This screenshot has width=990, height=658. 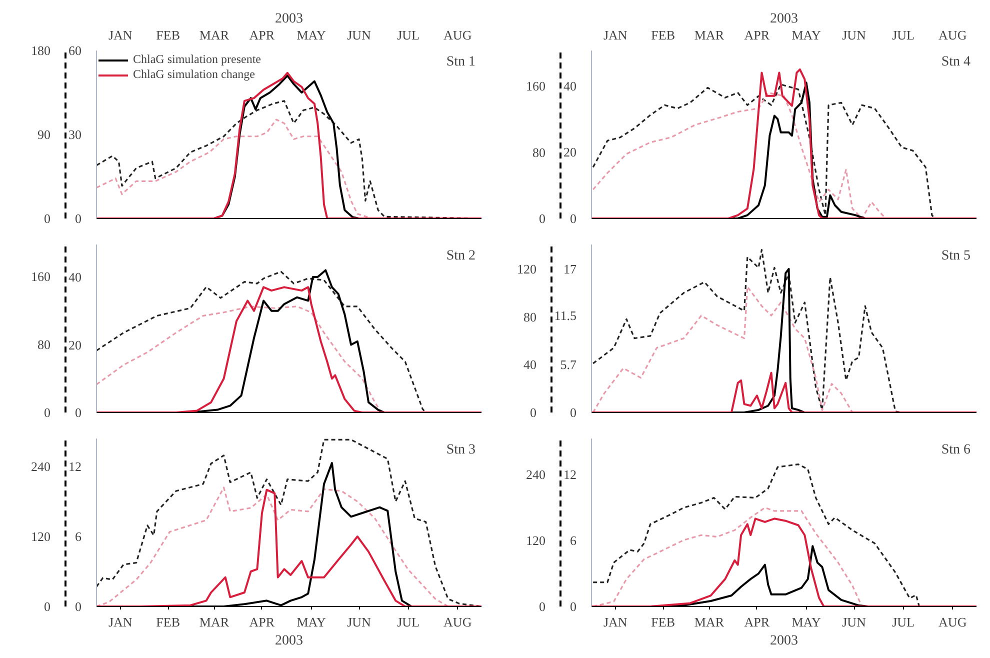 I want to click on chart-title: Stn 1, so click(x=461, y=62).